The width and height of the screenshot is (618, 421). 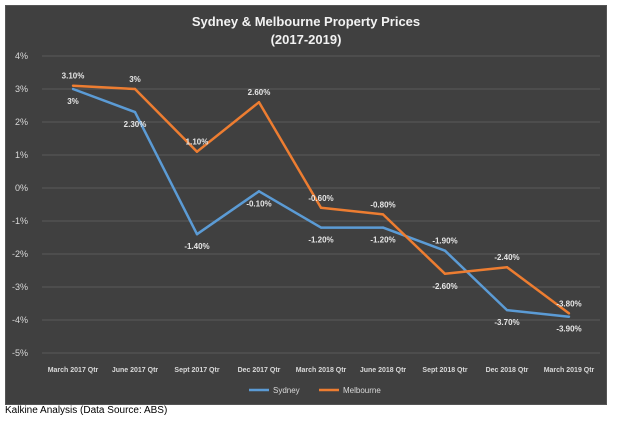 I want to click on x-tick-label: Dec 2017 Qtr, so click(x=259, y=370).